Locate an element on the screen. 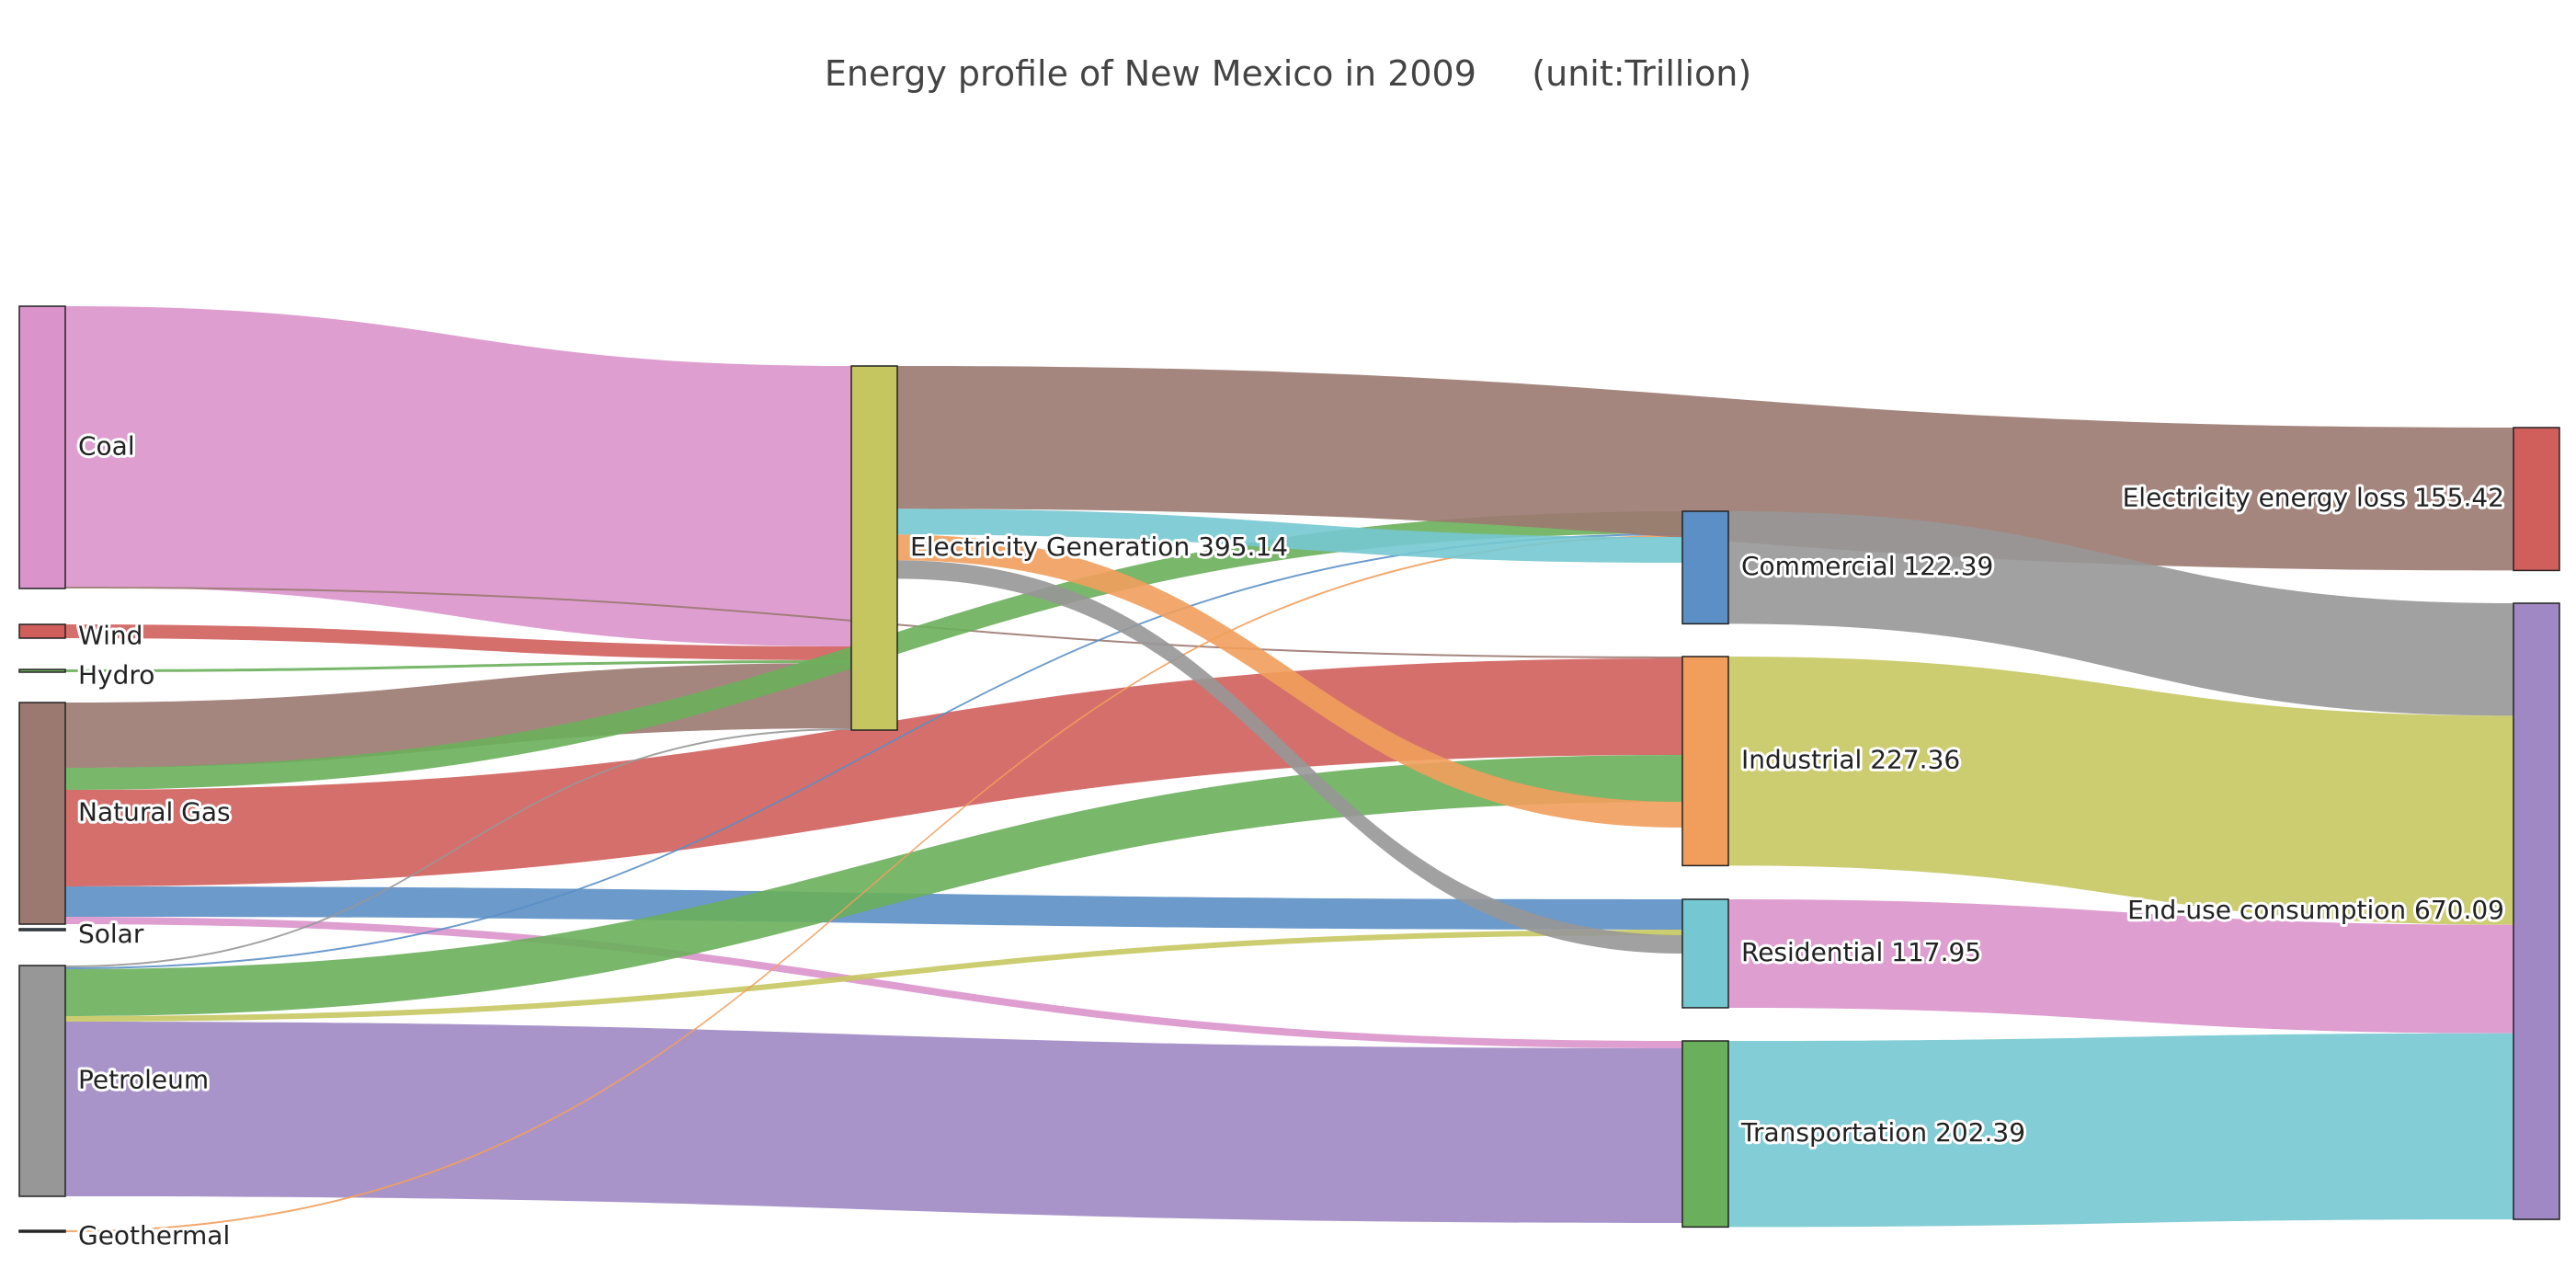 This screenshot has height=1280, width=2576. link-coal-to-elecgen is located at coordinates (458, 476).